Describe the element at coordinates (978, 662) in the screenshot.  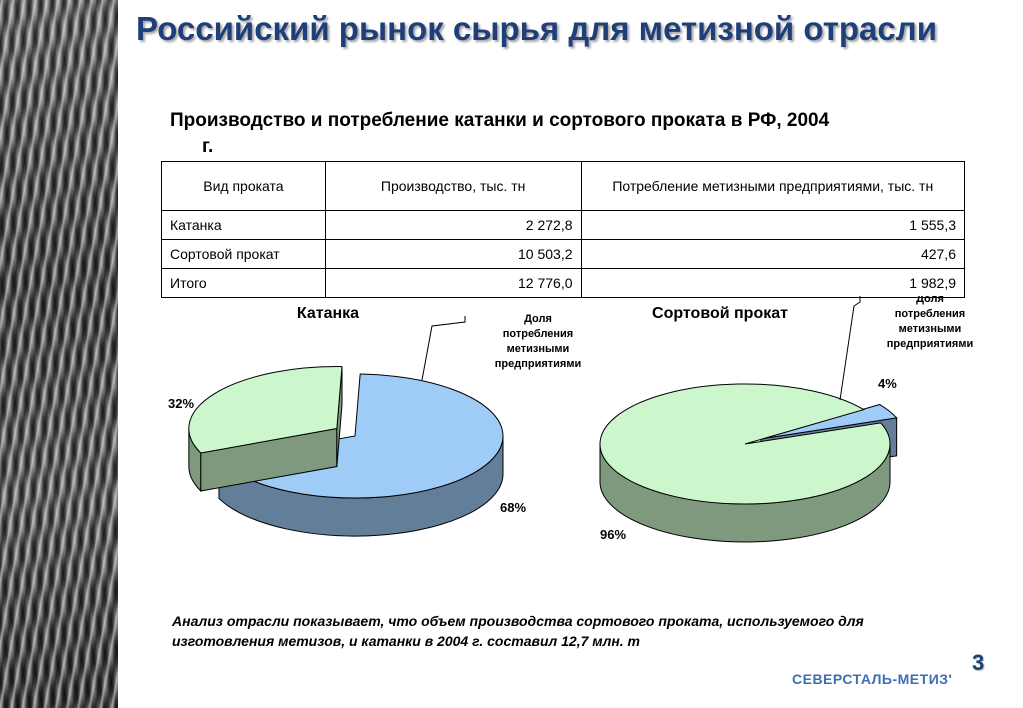
I see `page-number: 3` at that location.